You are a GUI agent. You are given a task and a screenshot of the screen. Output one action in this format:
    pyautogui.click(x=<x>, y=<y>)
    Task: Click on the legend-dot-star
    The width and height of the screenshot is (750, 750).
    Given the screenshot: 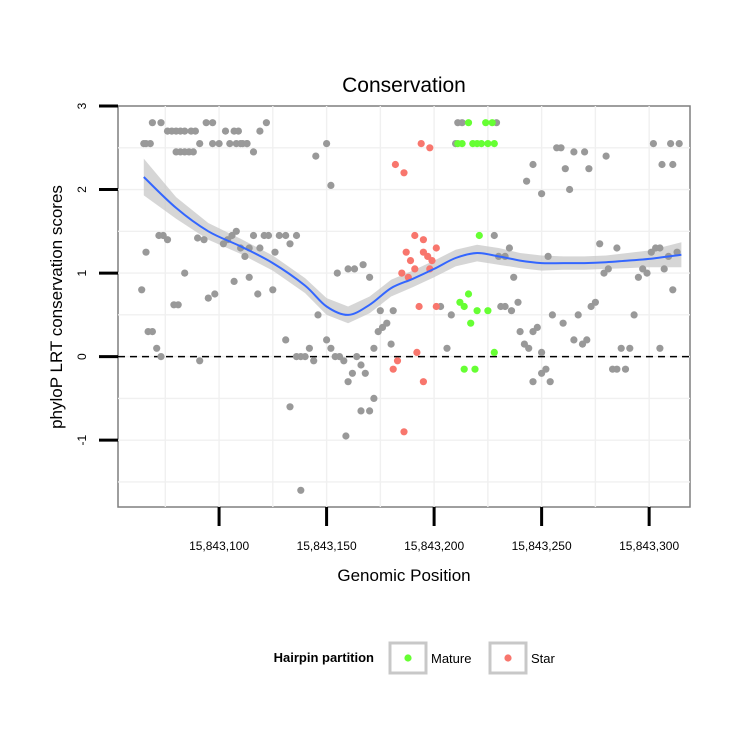 What is the action you would take?
    pyautogui.click(x=508, y=658)
    